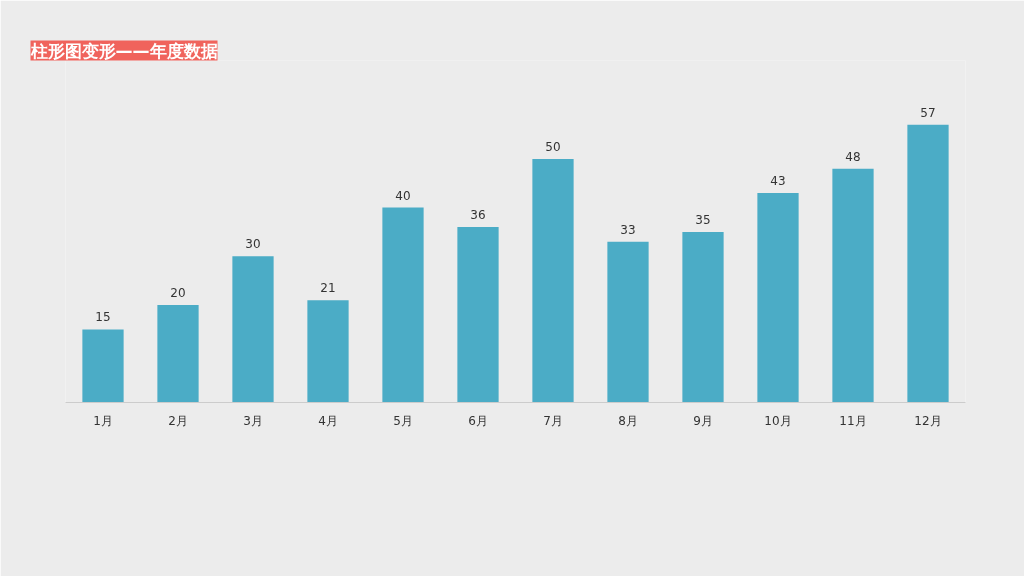 This screenshot has height=576, width=1024. I want to click on x-tick-label: 1月, so click(103, 420).